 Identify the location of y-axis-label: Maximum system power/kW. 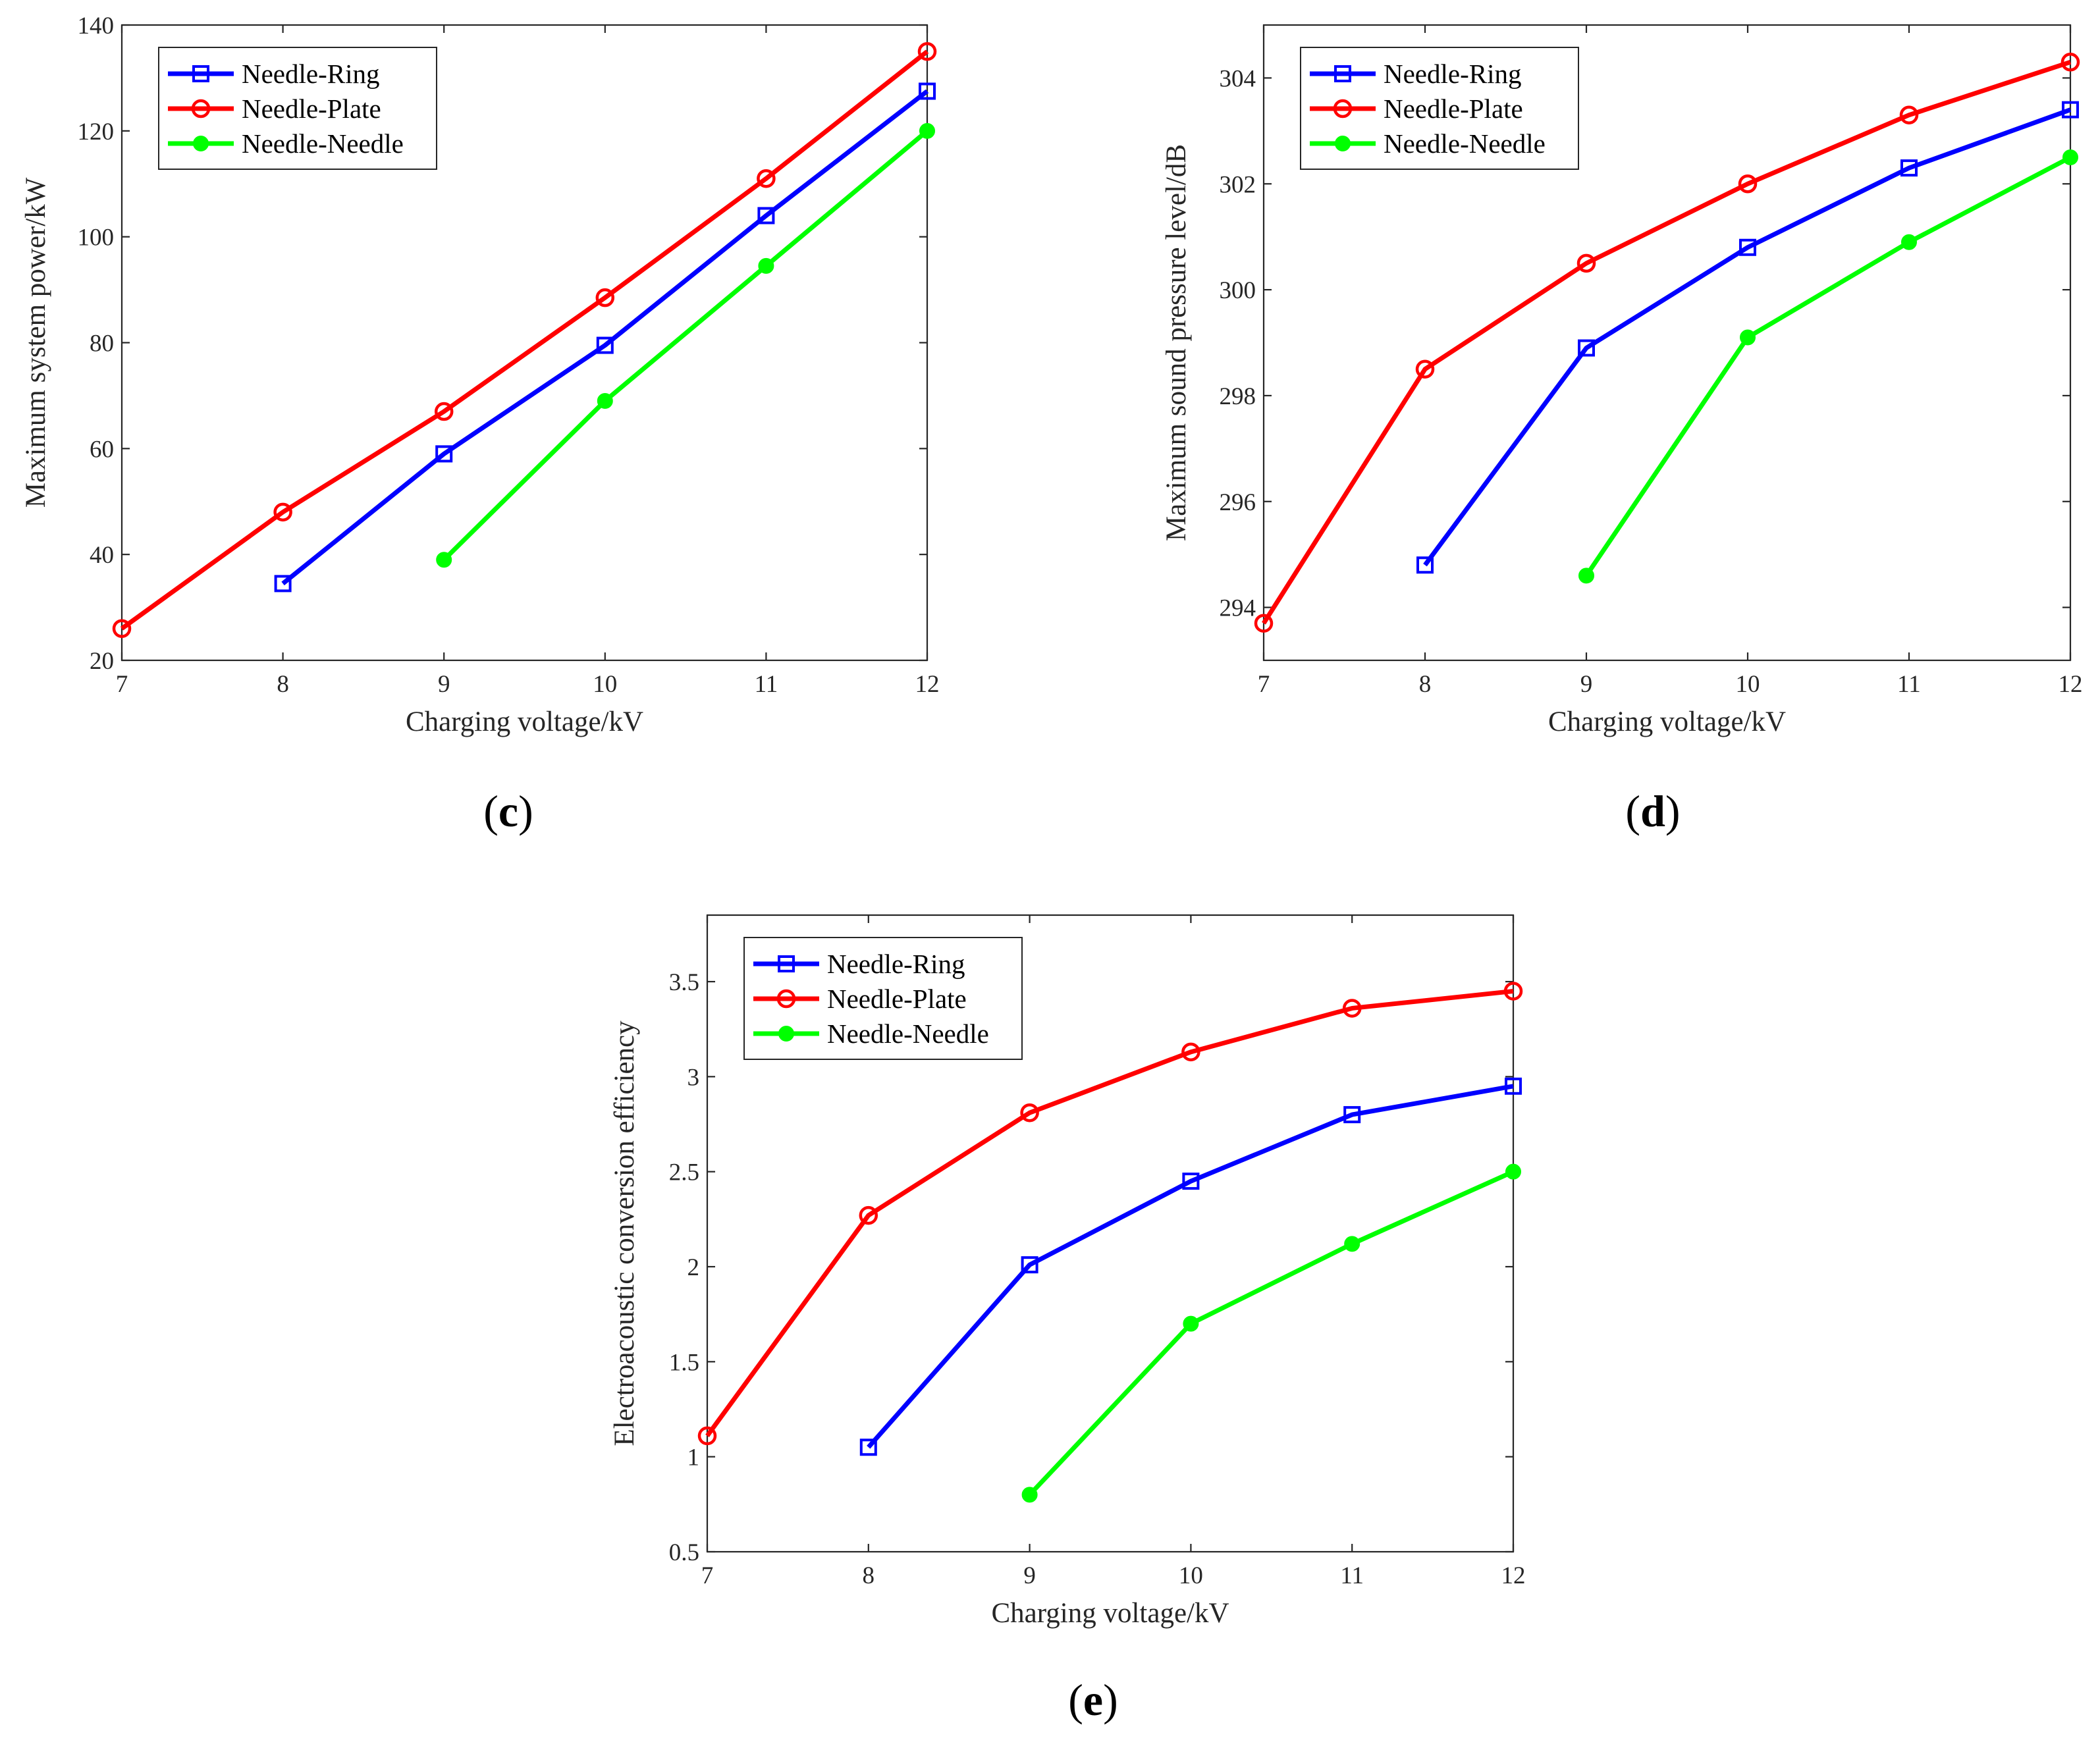
(35, 342).